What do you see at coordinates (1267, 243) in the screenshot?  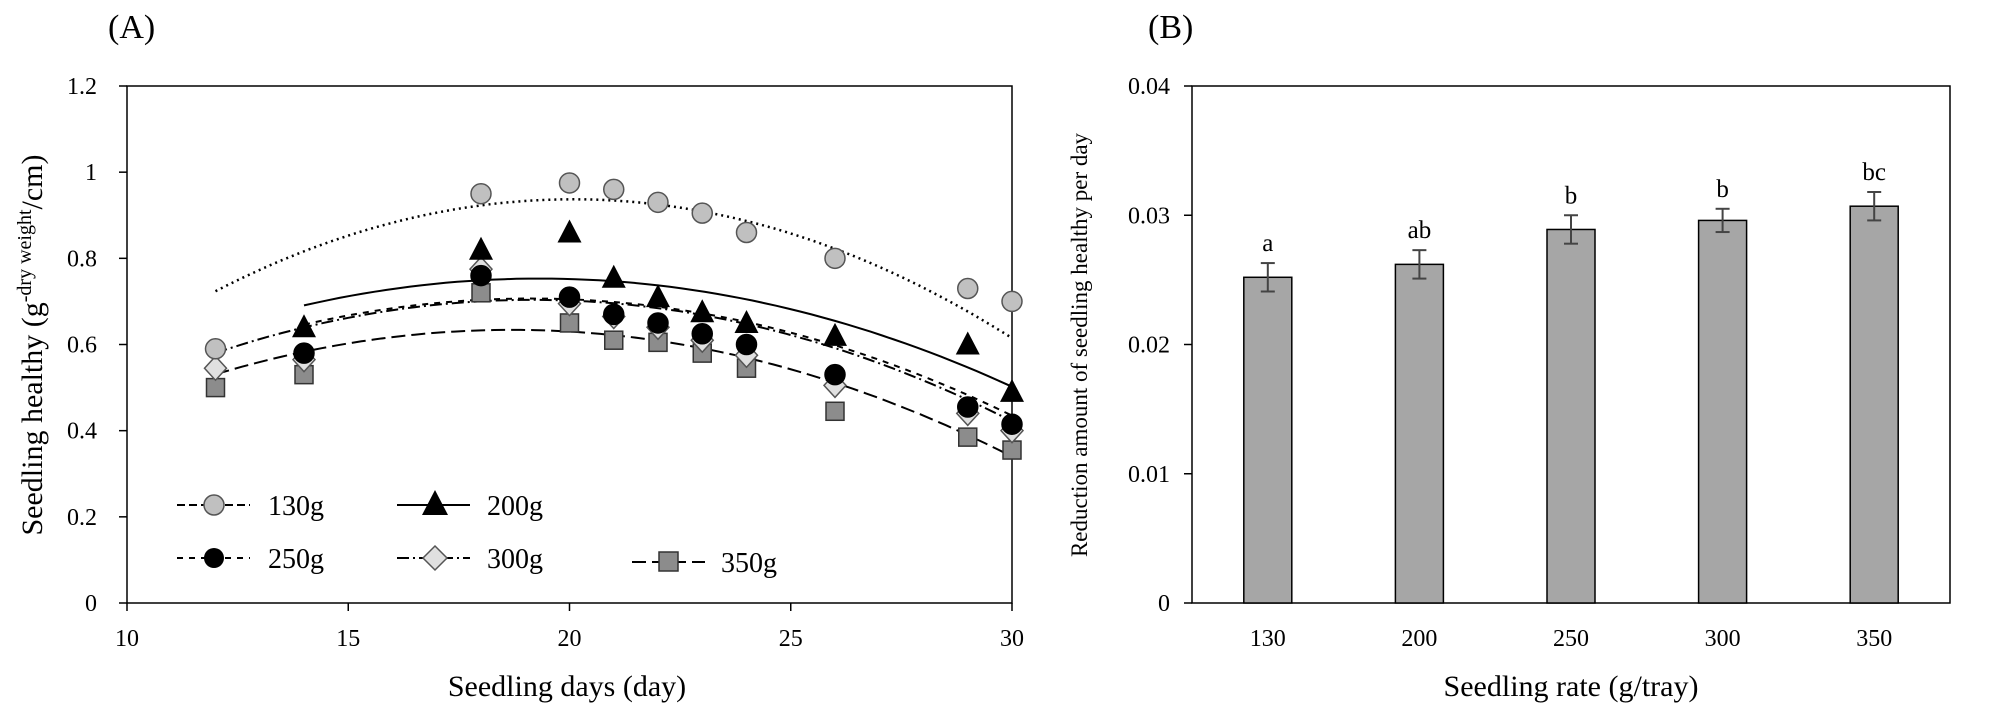 I see `significance-label-130: a` at bounding box center [1267, 243].